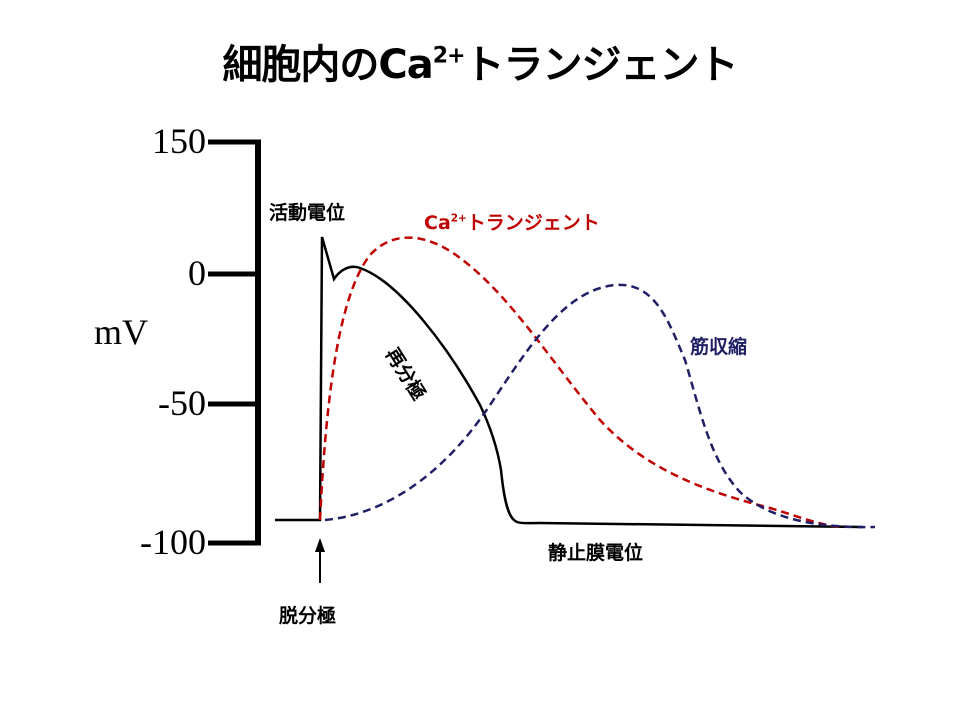 This screenshot has width=960, height=720. I want to click on title-superscript: 2+, so click(449, 56).